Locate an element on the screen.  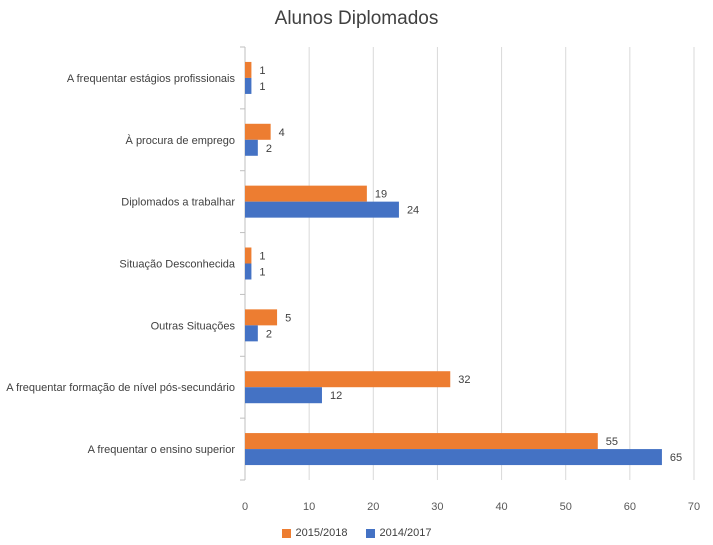
category-label: Diplomados a trabalhar is located at coordinates (178, 203).